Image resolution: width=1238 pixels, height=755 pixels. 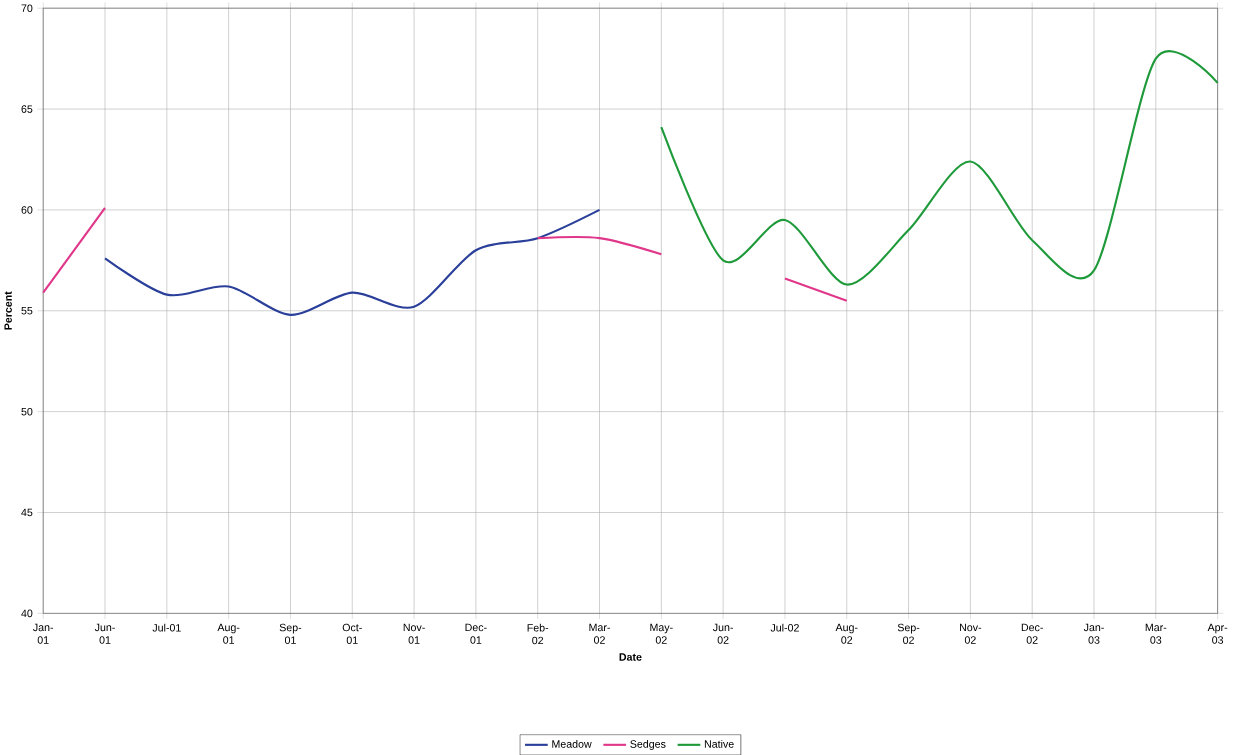 I want to click on x-tick-label: Mar-02, so click(x=599, y=633).